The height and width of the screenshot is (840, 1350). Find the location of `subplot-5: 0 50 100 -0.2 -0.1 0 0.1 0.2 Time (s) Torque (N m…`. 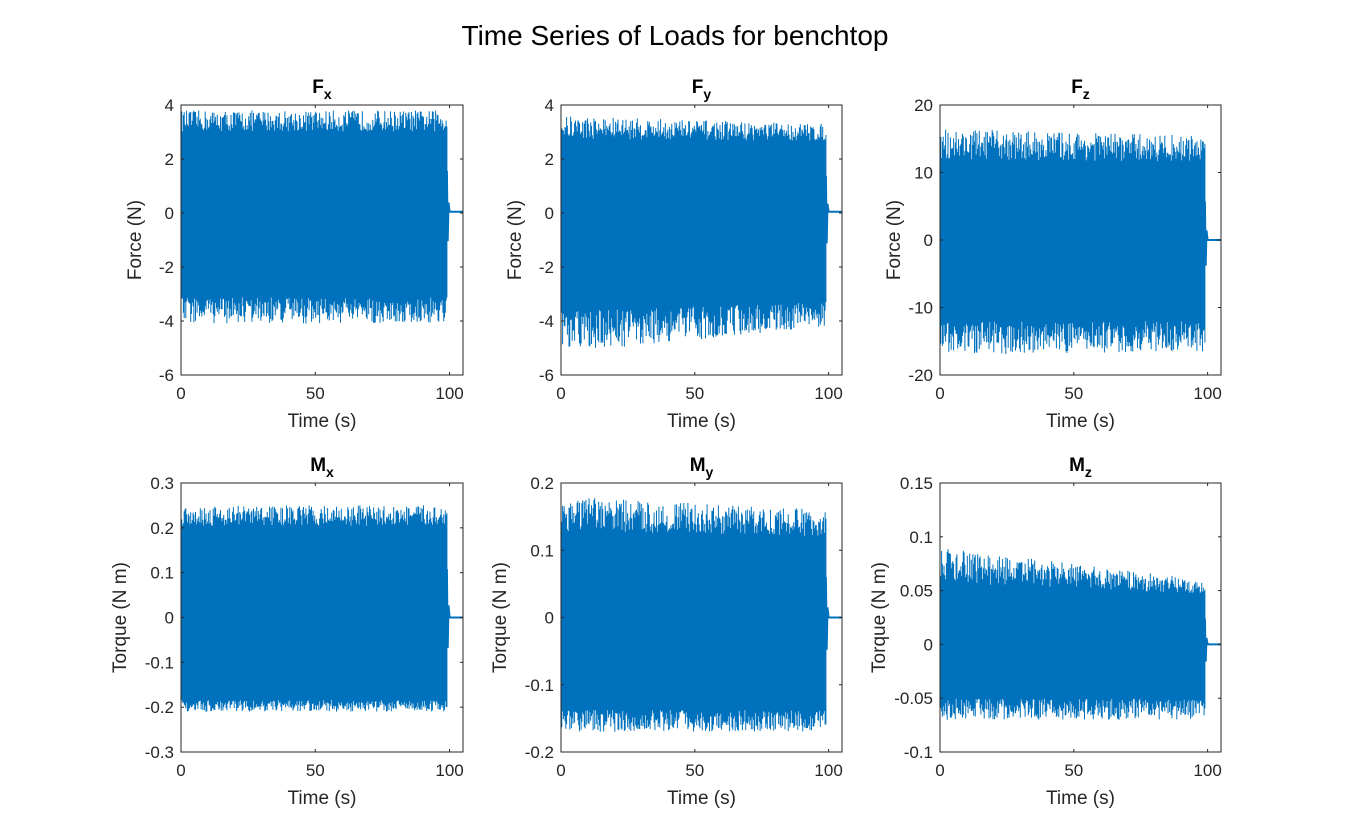

subplot-5: 0 50 100 -0.2 -0.1 0 0.1 0.2 Time (s) Torque (N m… is located at coordinates (666, 632).